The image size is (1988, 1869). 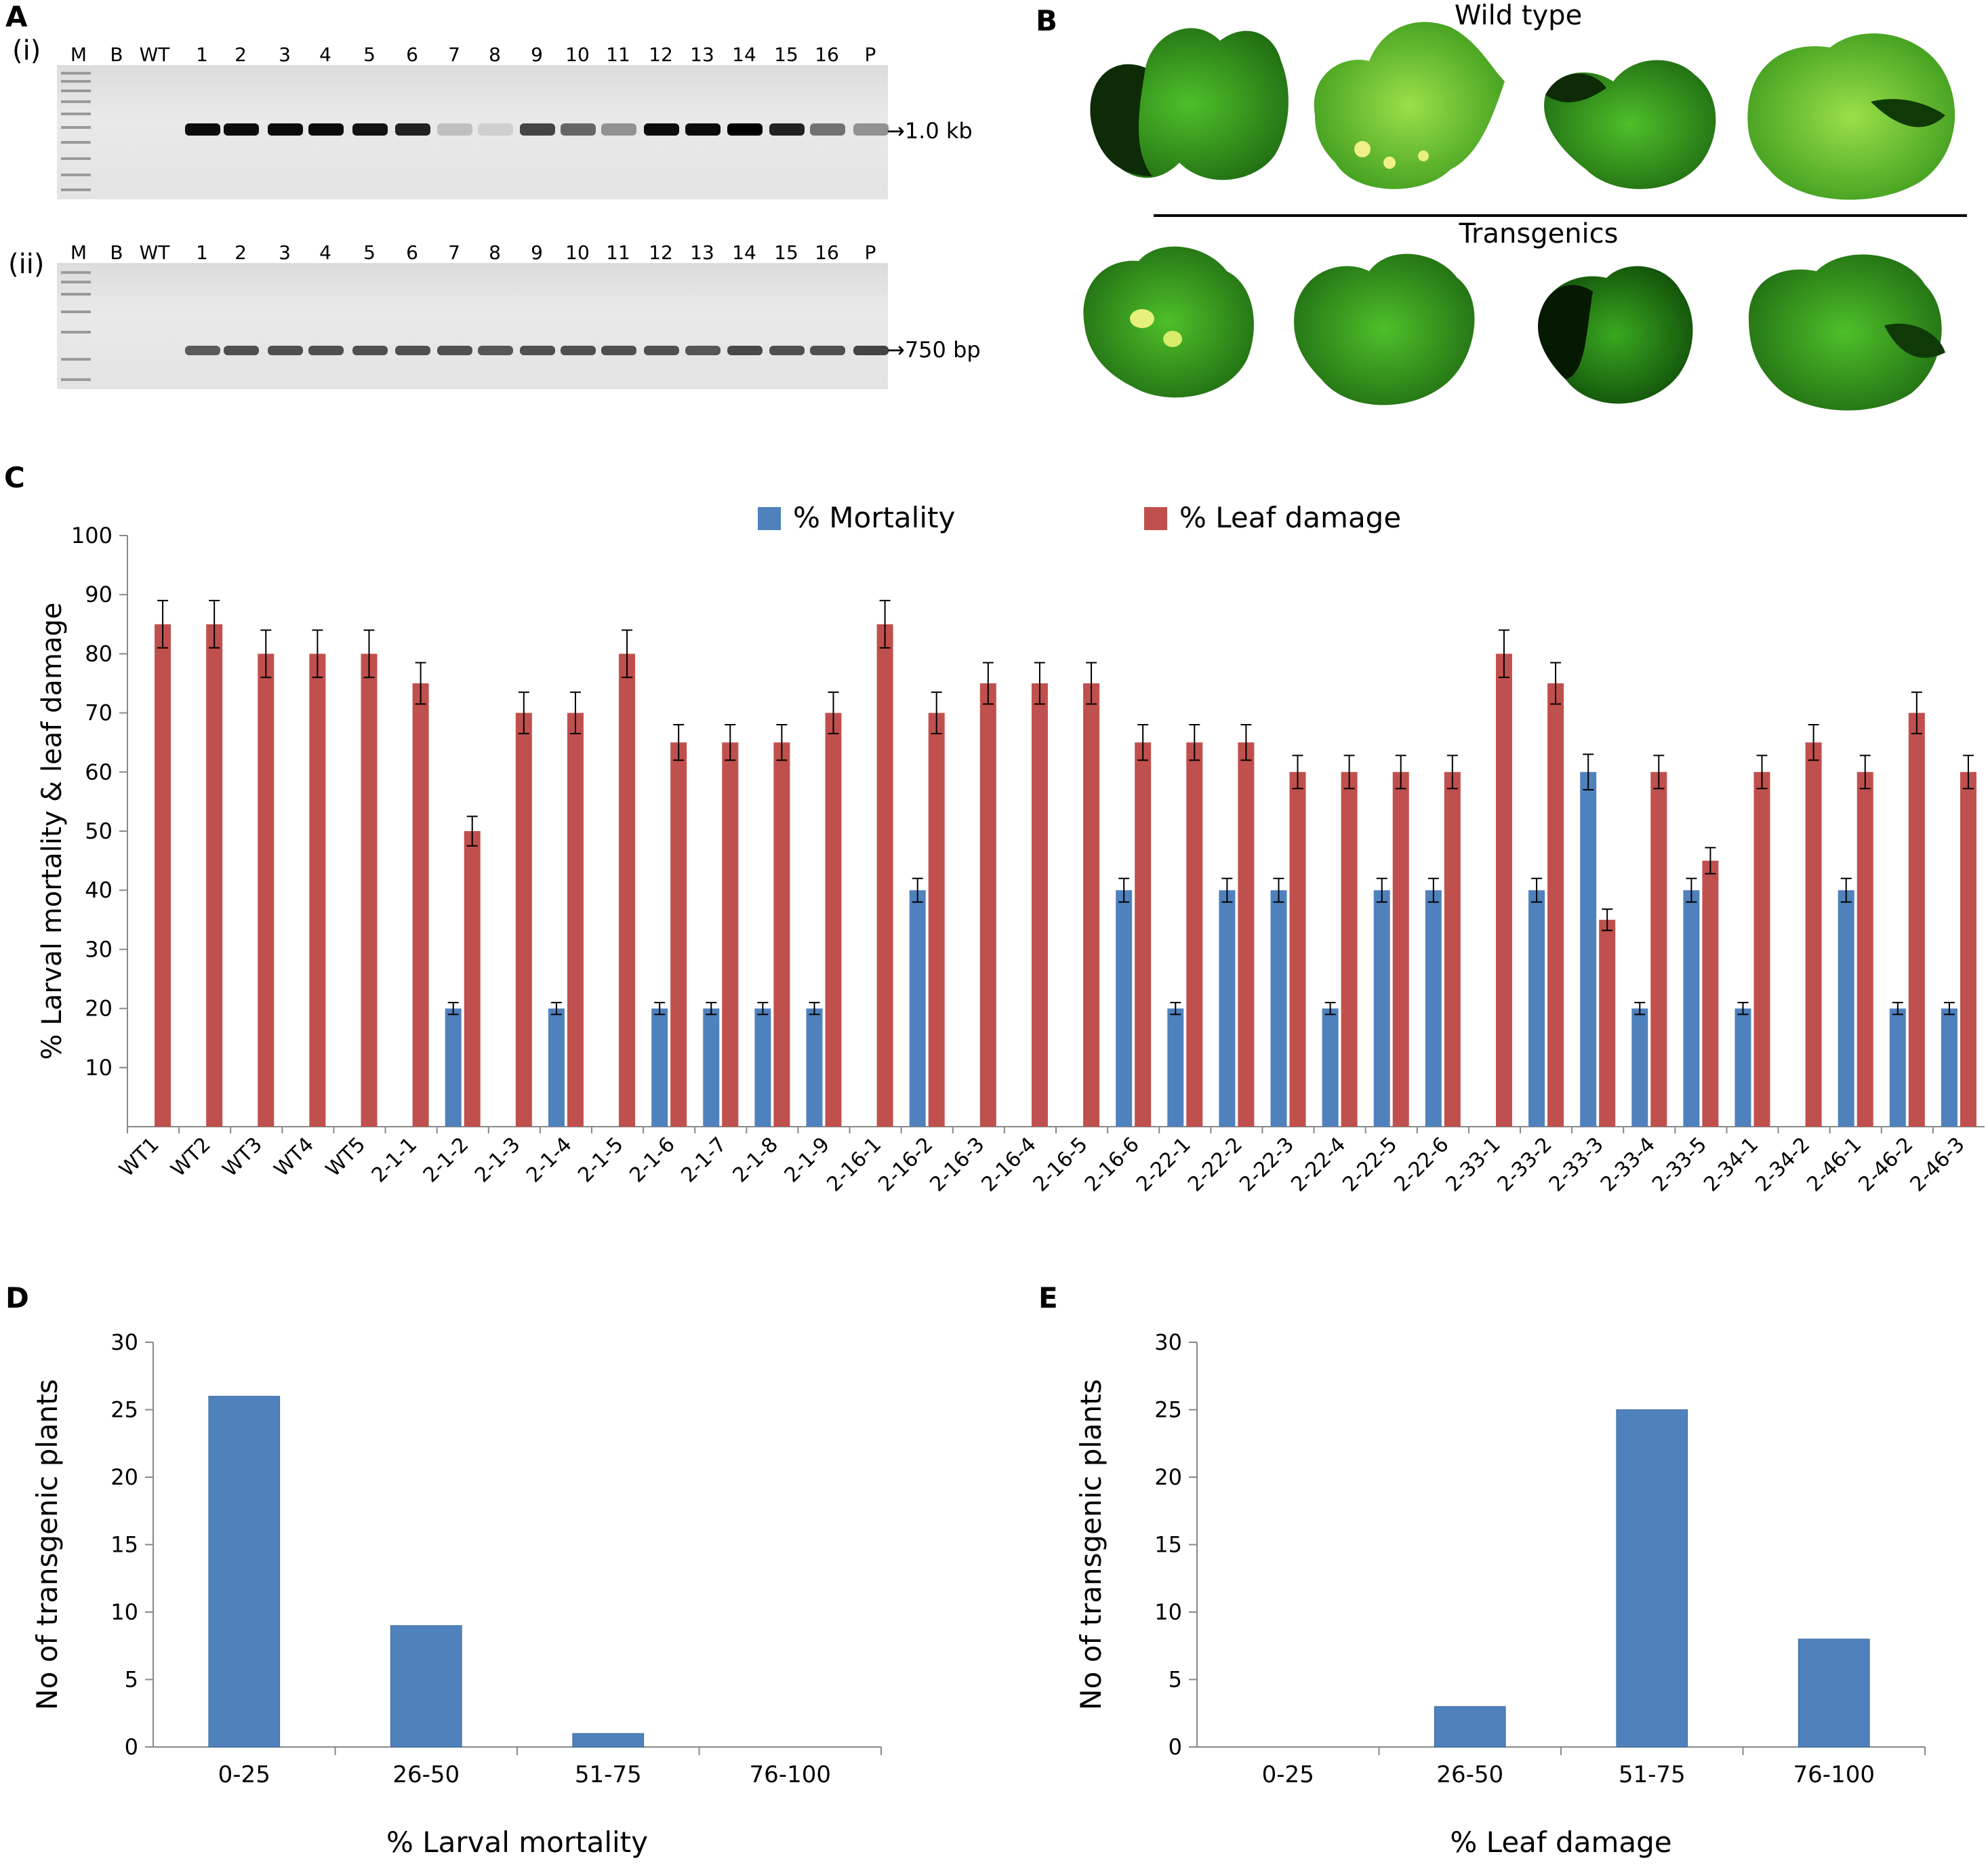 What do you see at coordinates (827, 252) in the screenshot?
I see `lane-label: 16` at bounding box center [827, 252].